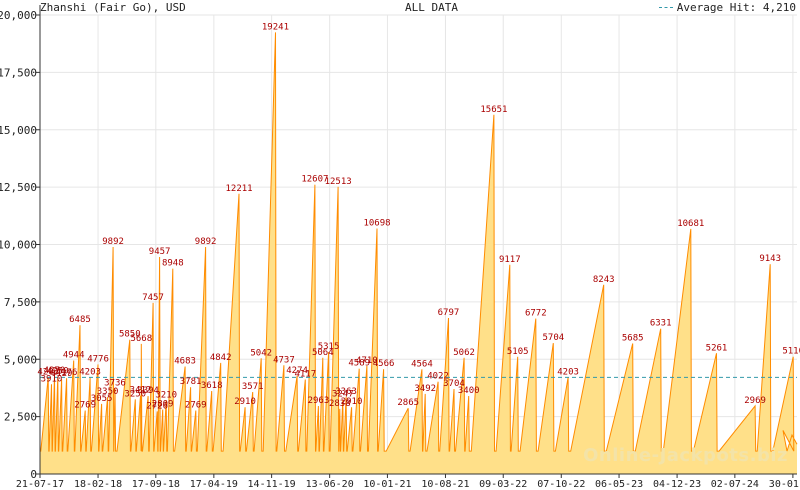  What do you see at coordinates (755, 401) in the screenshot?
I see `peak-label: 2969` at bounding box center [755, 401].